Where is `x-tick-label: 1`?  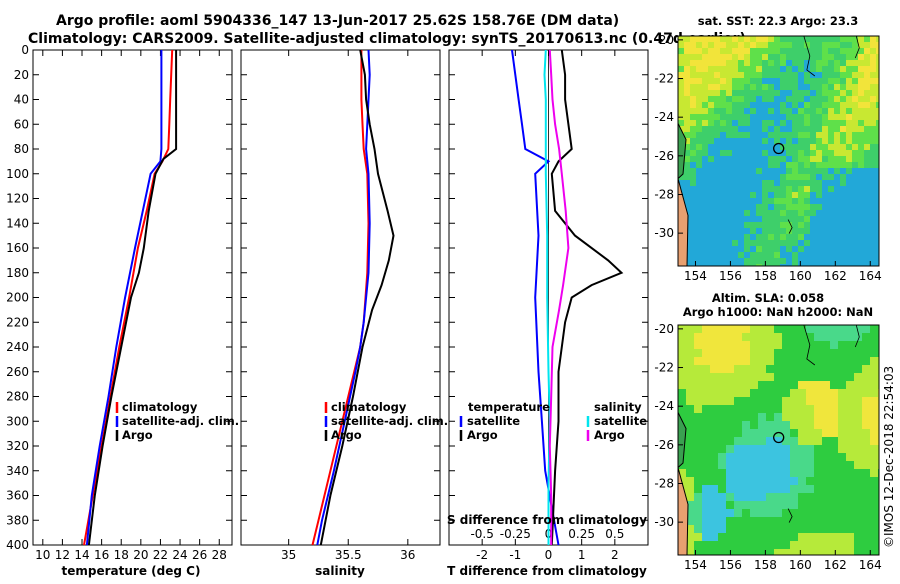 x-tick-label: 1 is located at coordinates (582, 555).